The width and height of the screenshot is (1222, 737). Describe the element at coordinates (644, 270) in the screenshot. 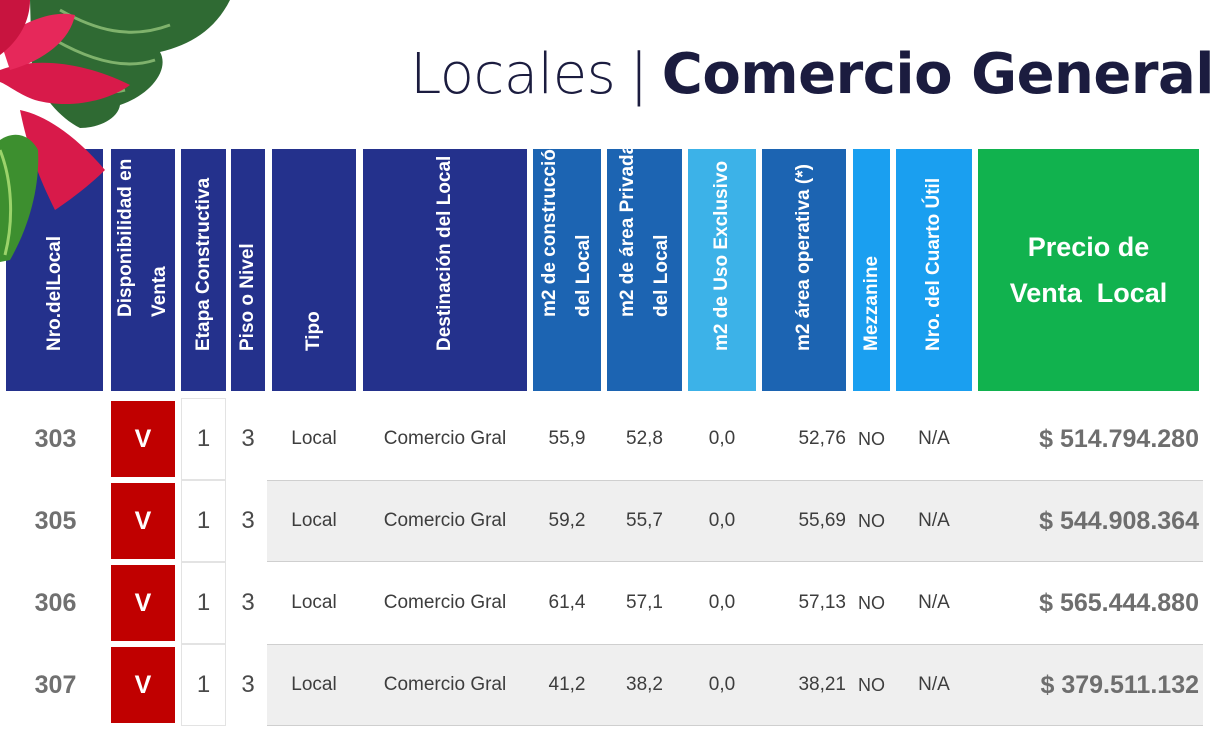

I see `header-m2-privada: m2 de área Privada del Local` at that location.